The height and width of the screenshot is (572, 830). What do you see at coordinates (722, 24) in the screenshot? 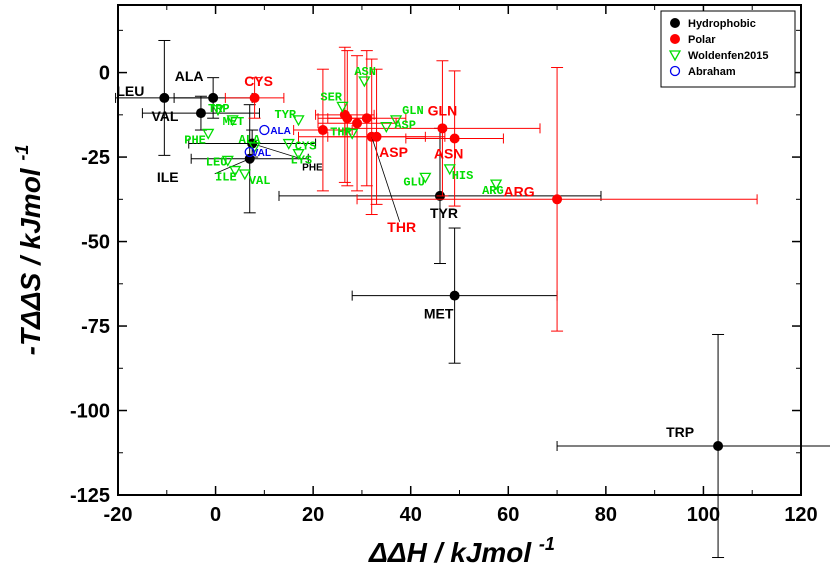
I see `legend-label: Hydrophobic` at bounding box center [722, 24].